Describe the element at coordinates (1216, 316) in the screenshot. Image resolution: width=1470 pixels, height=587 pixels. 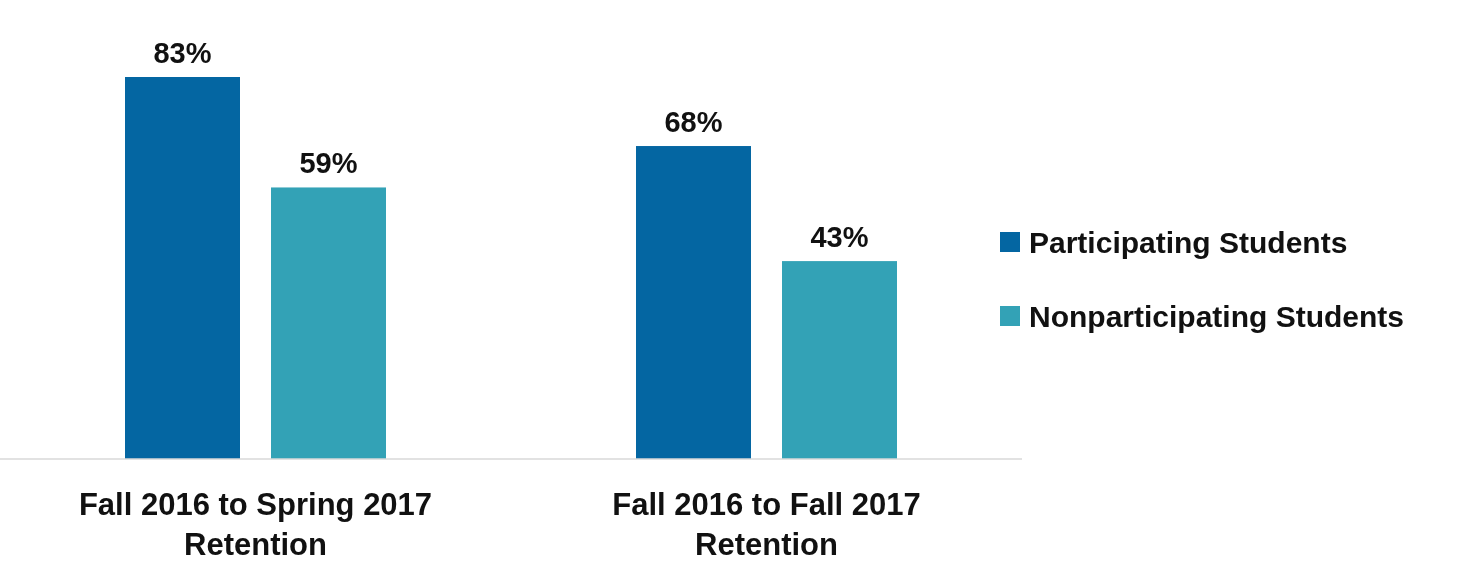
I see `legend-label: Nonparticipating Students` at that location.